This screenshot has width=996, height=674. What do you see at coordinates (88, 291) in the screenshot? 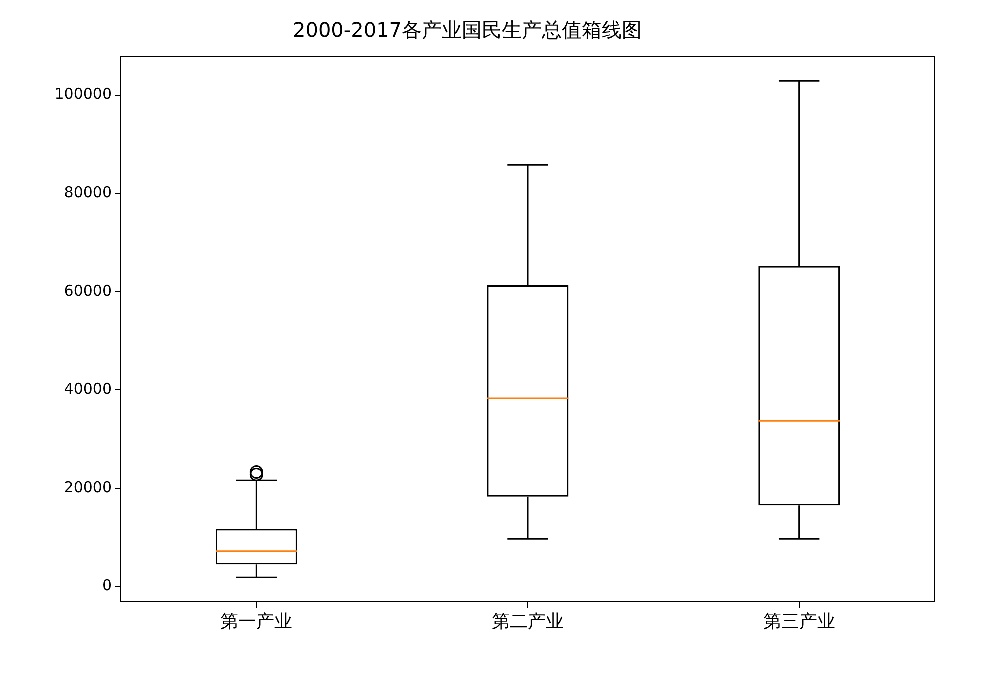
I see `y-tick-label: 60000` at bounding box center [88, 291].